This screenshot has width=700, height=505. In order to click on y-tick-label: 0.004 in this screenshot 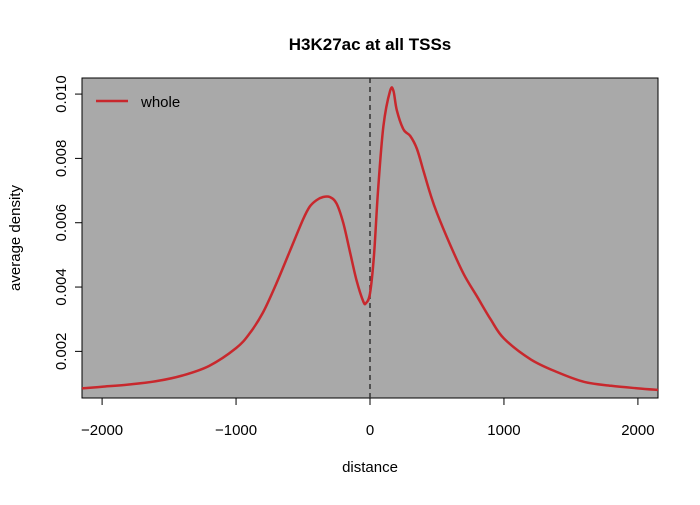, I will do `click(61, 287)`.